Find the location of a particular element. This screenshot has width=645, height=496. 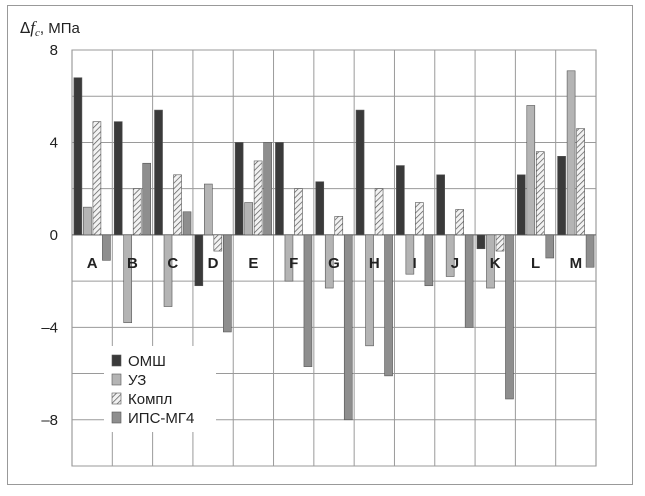

category-label: D is located at coordinates (213, 263).